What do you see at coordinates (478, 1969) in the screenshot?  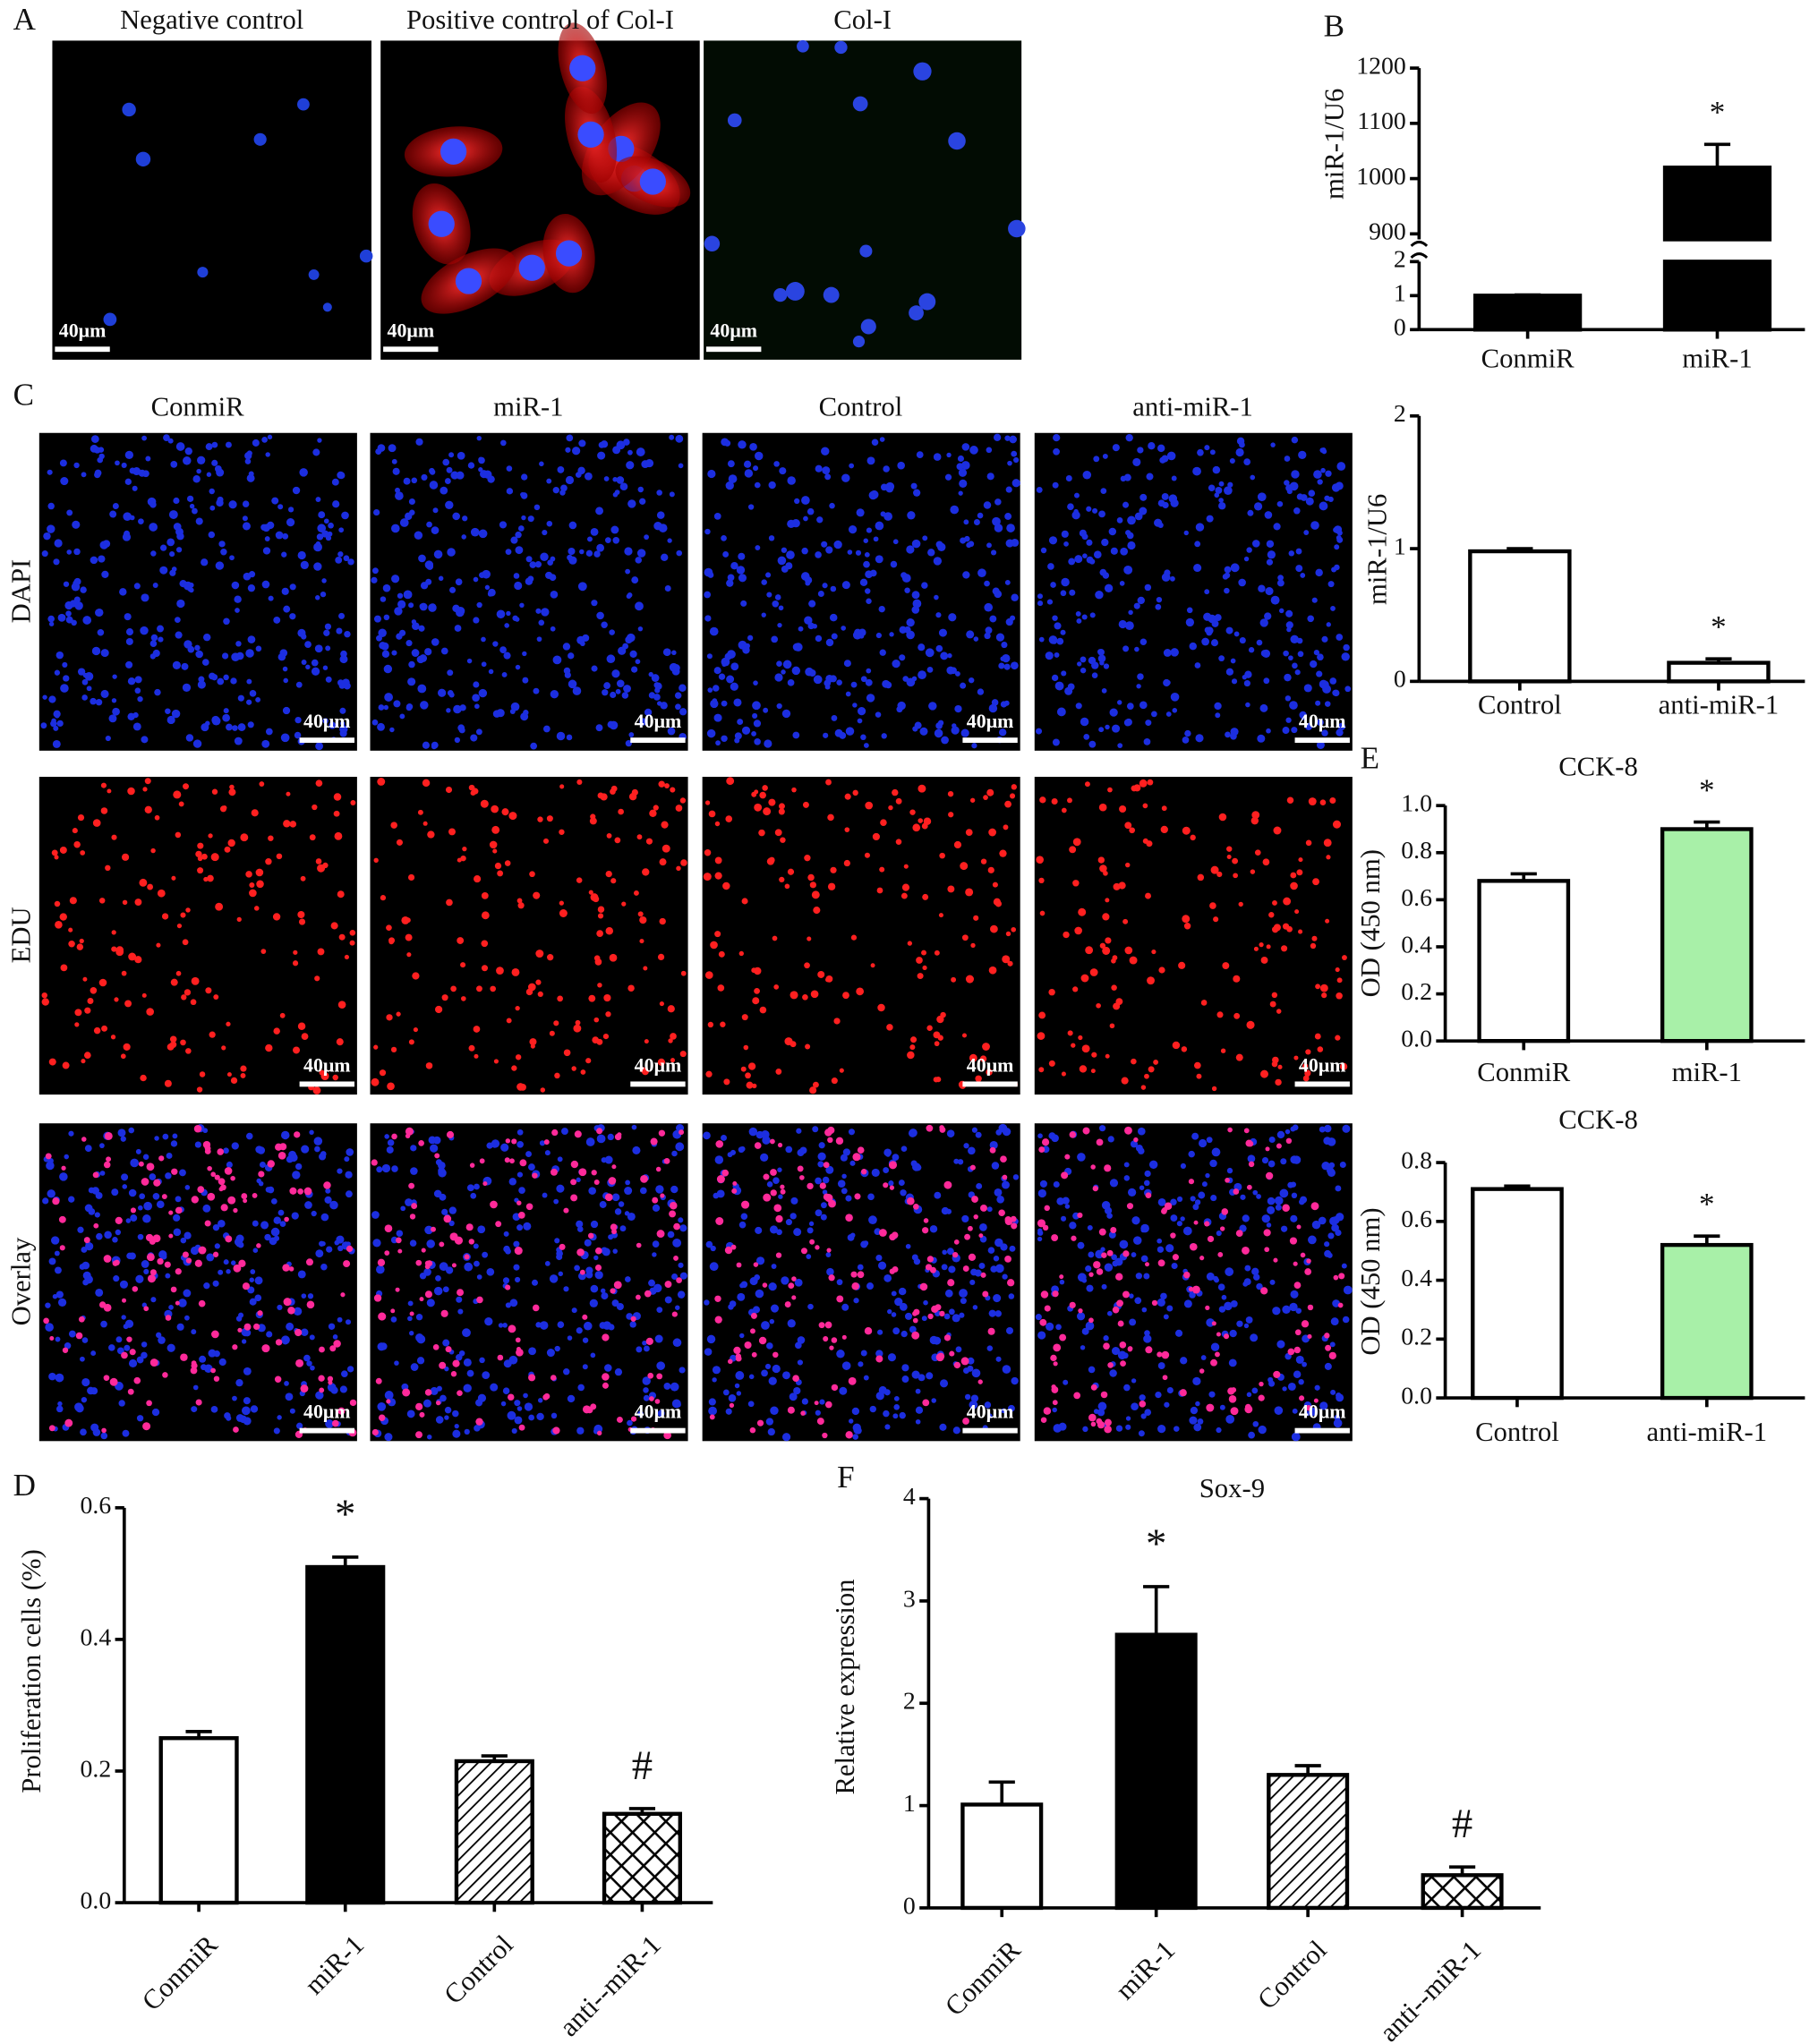 I see `x-tick-label: Control` at bounding box center [478, 1969].